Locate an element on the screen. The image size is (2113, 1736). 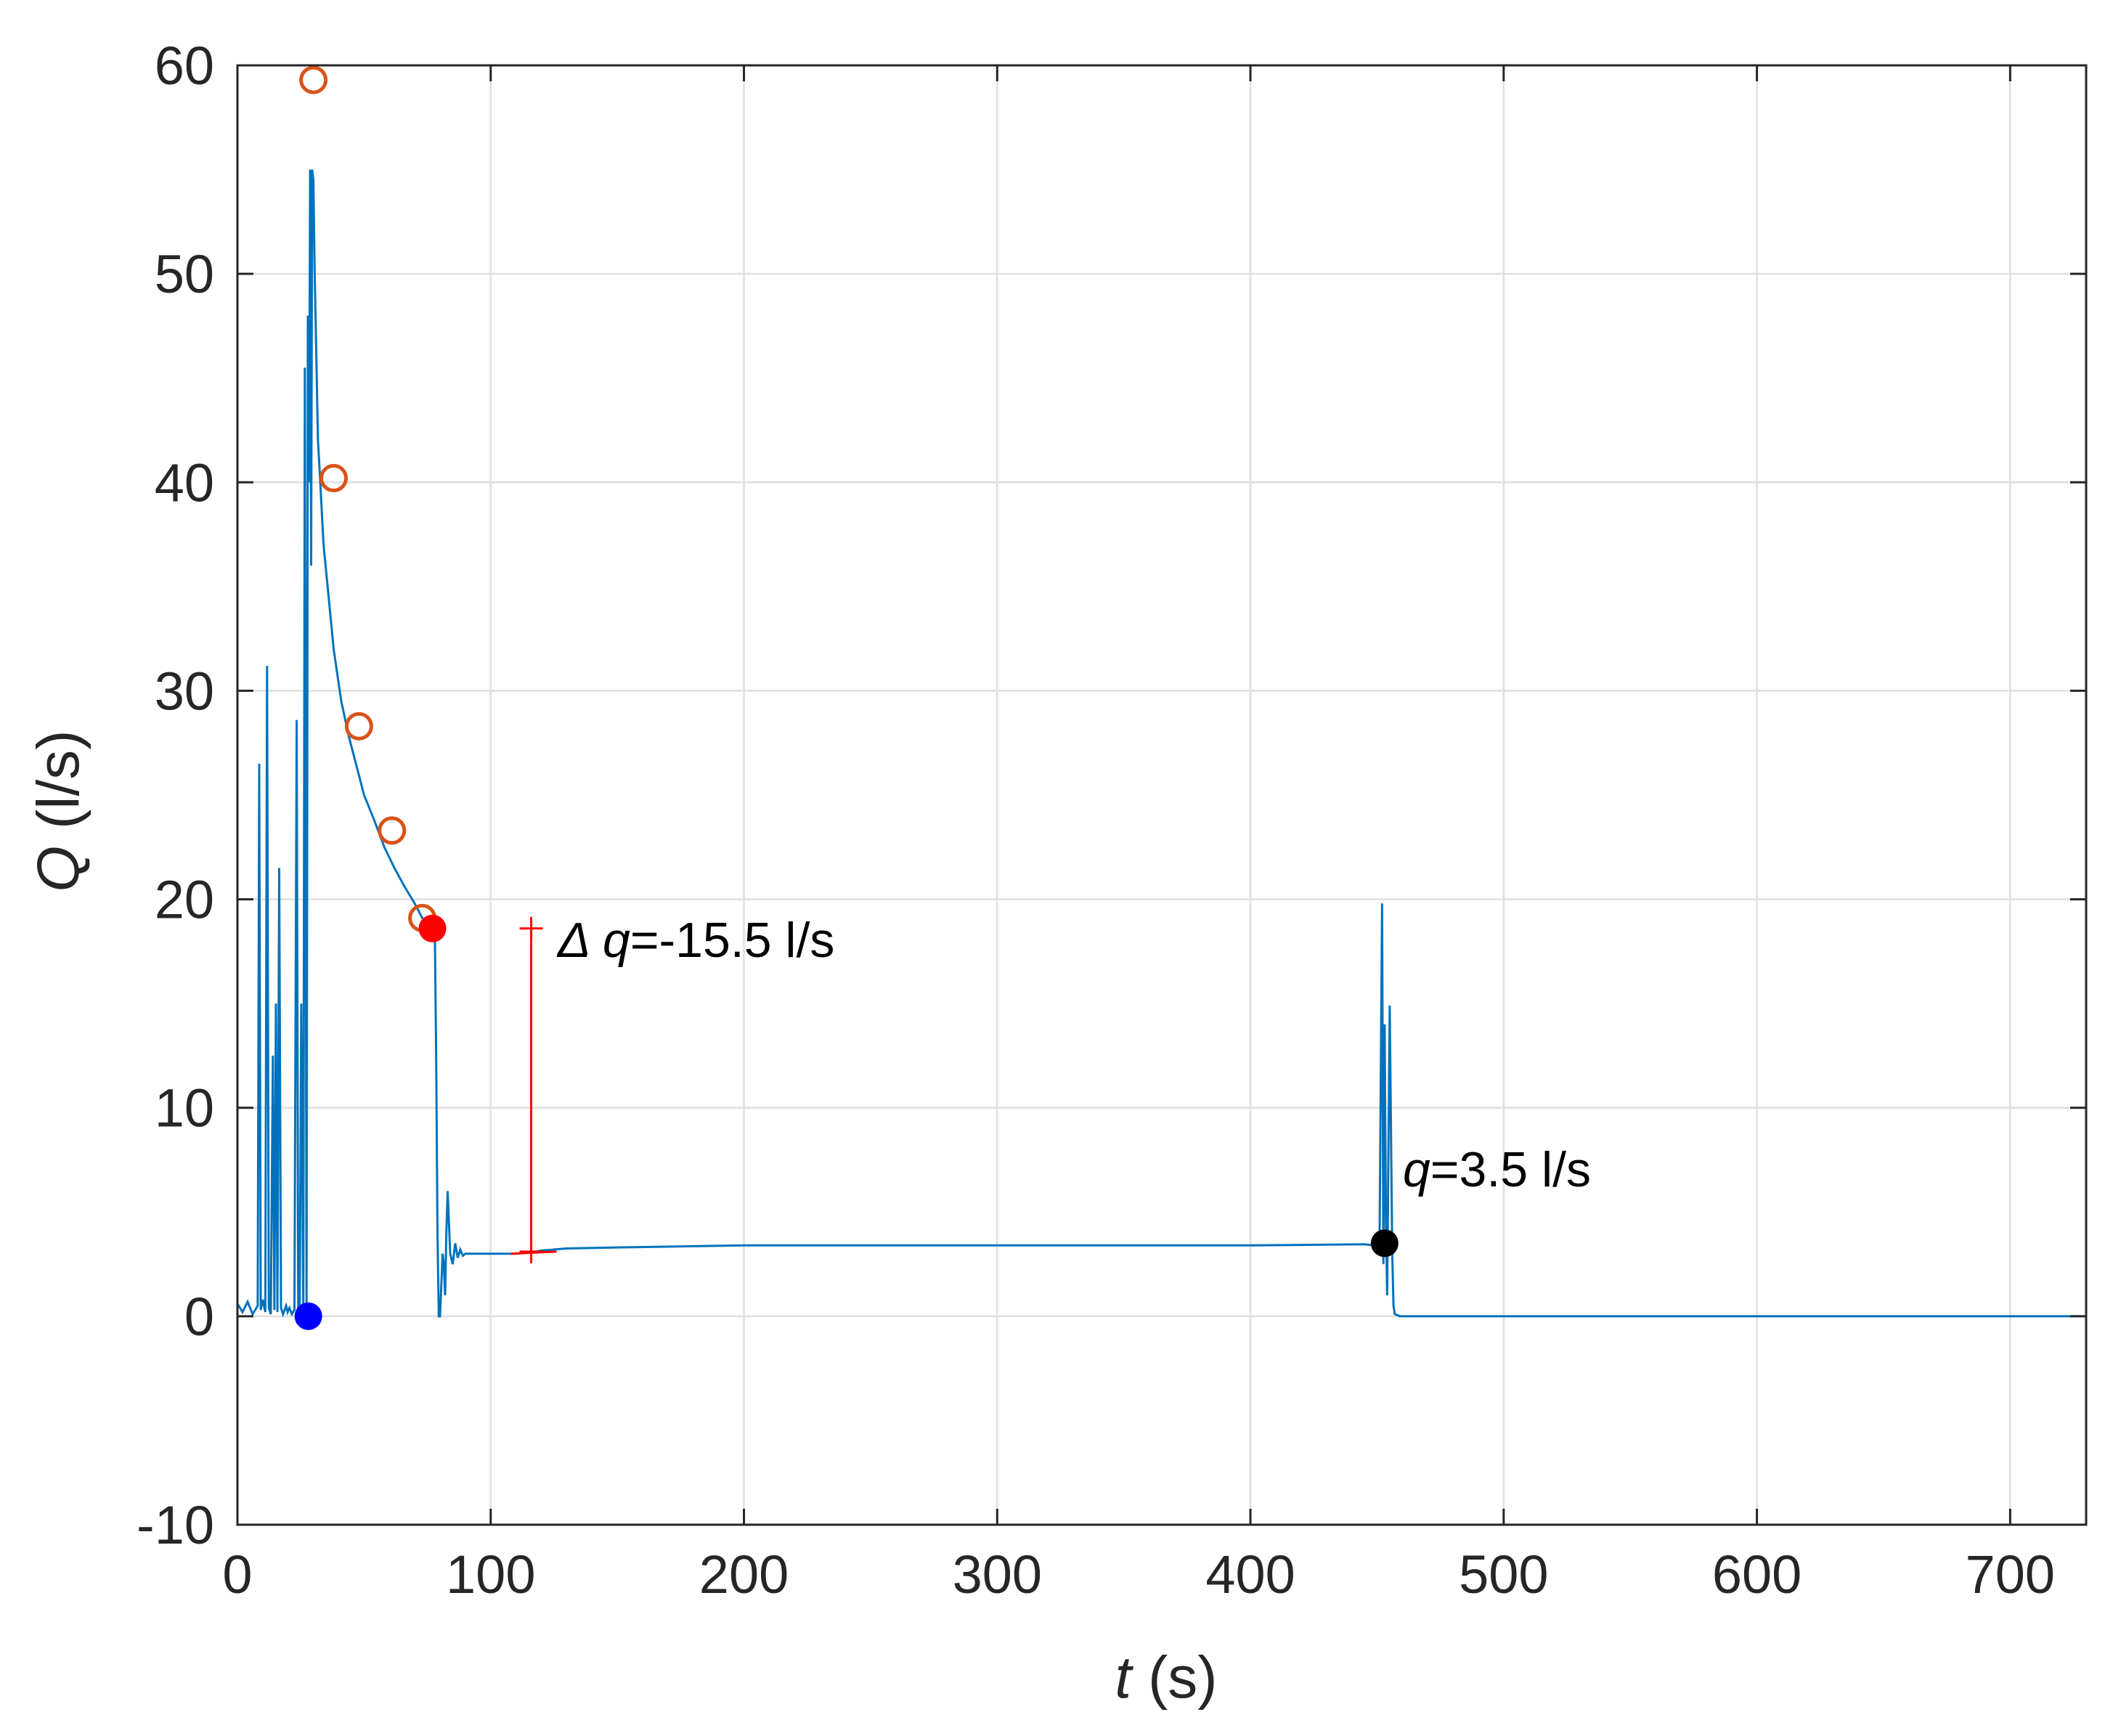
q-annotation: q=3.5 l/s is located at coordinates (1497, 1169).